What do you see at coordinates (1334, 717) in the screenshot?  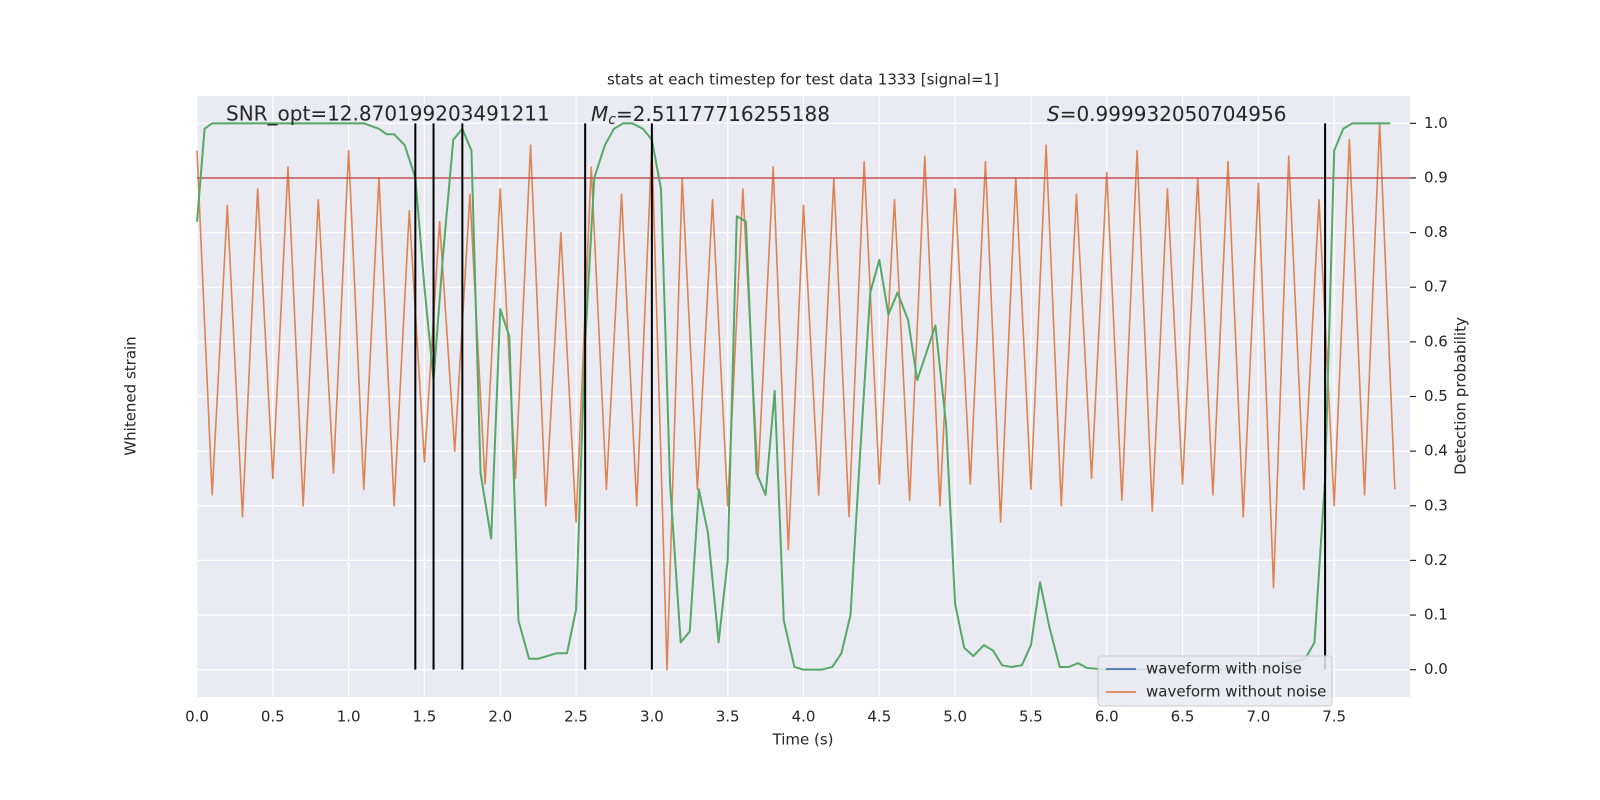 I see `x-tick-label: 7.5` at bounding box center [1334, 717].